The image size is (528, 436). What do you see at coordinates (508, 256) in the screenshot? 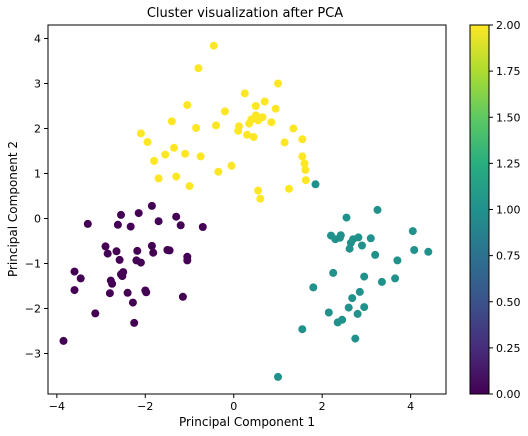
I see `colorbar-tick-label: 0.75` at bounding box center [508, 256].